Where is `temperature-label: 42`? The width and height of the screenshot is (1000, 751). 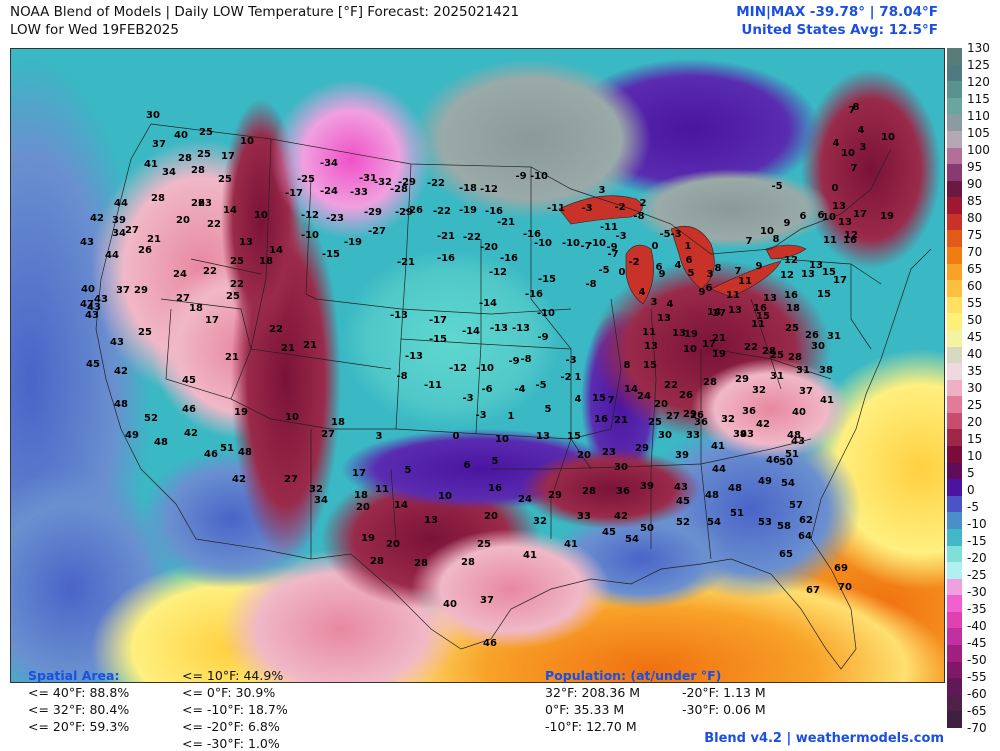 temperature-label: 42 is located at coordinates (621, 516).